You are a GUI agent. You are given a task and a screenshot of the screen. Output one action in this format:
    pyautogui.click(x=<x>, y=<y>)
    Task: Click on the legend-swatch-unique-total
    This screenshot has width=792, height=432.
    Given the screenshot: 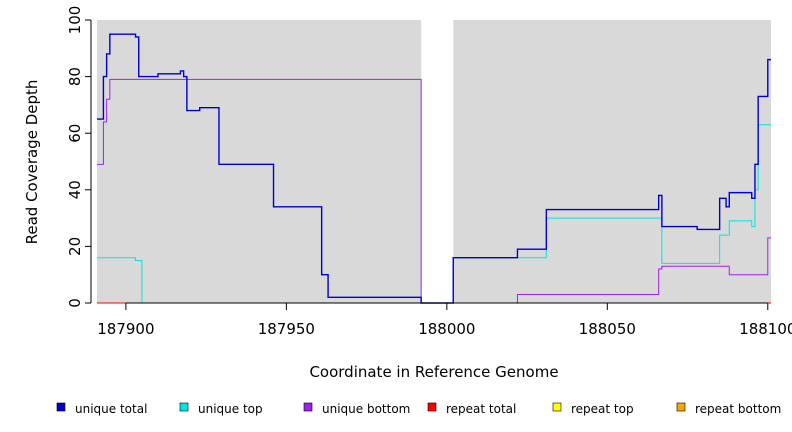 What is the action you would take?
    pyautogui.click(x=61, y=407)
    